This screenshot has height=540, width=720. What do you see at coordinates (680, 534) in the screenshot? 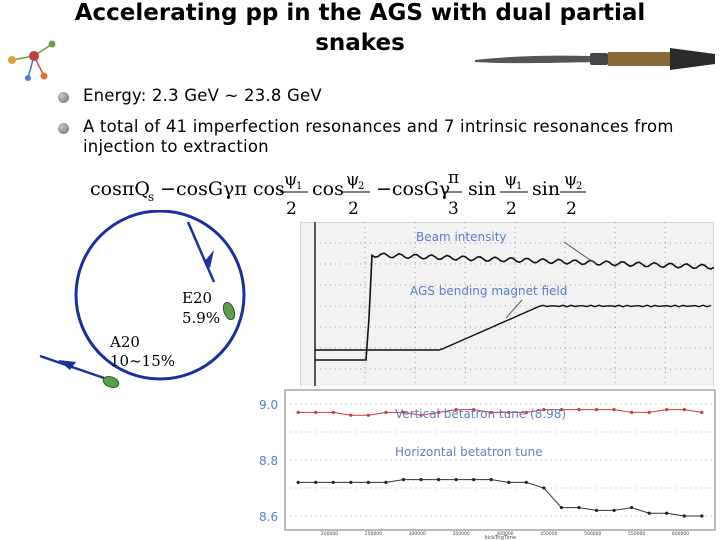
I see `x-tick-label: 600000` at bounding box center [680, 534].